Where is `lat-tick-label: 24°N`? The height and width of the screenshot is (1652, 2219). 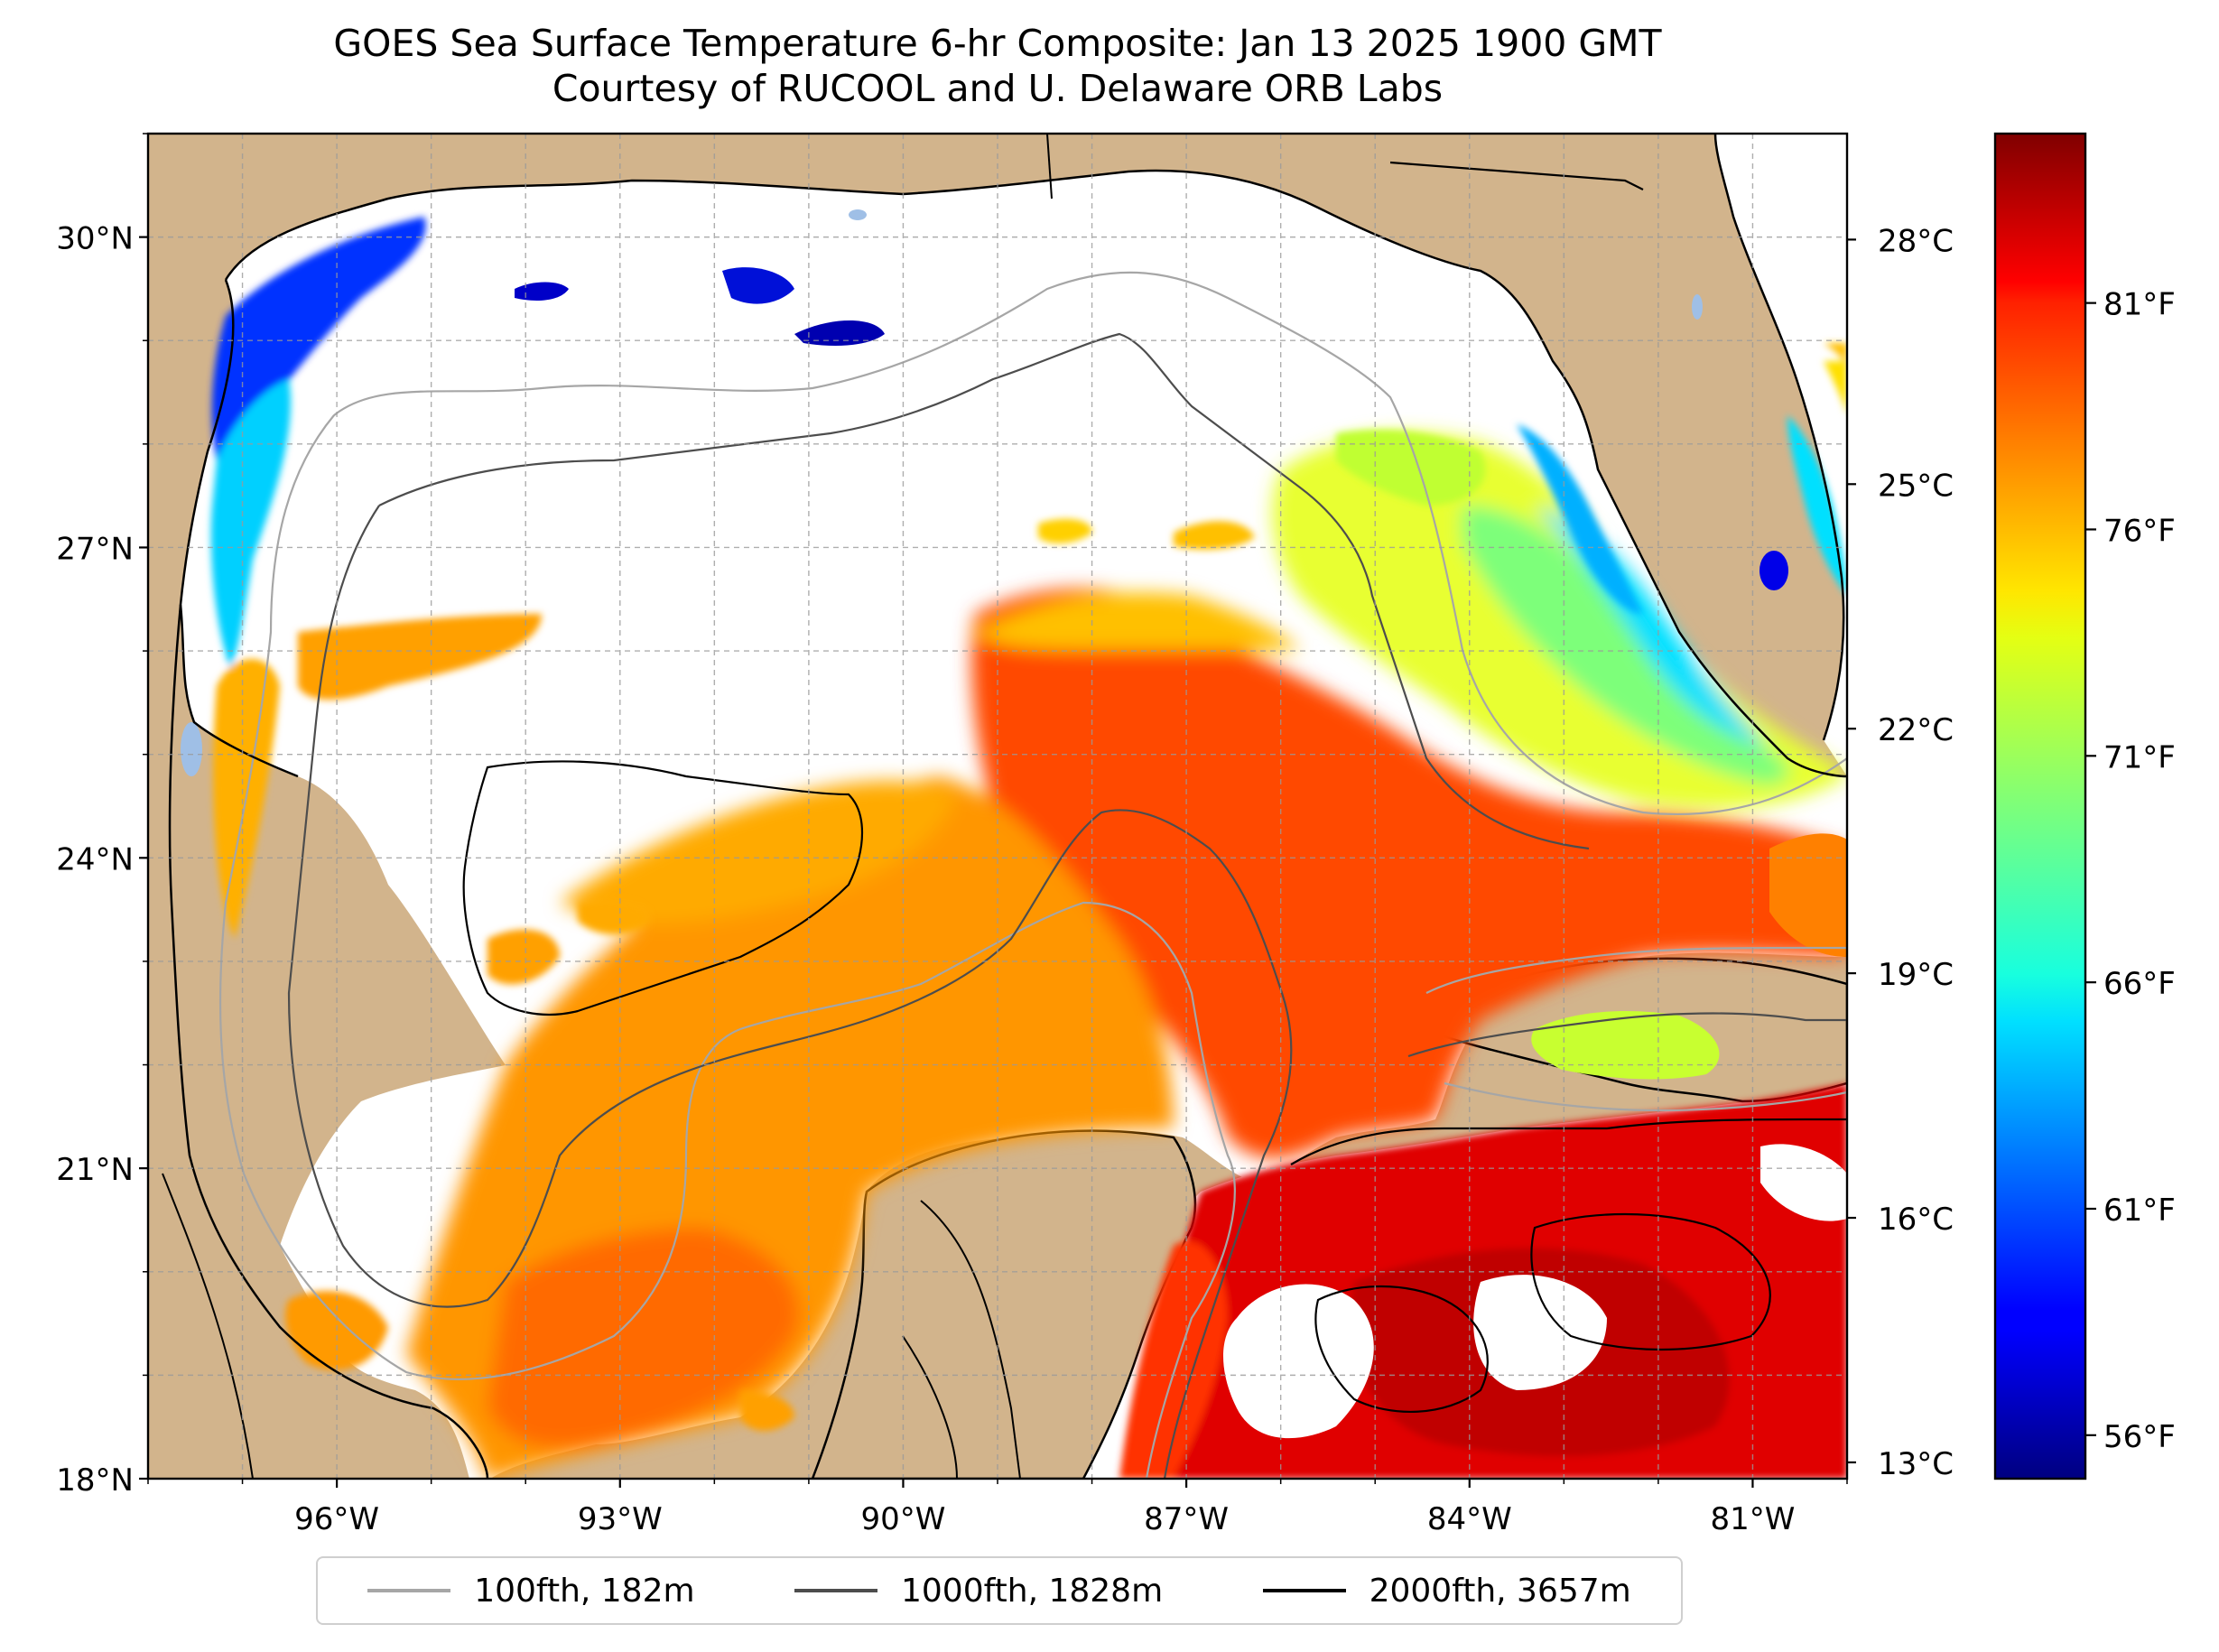
lat-tick-label: 24°N is located at coordinates (95, 859).